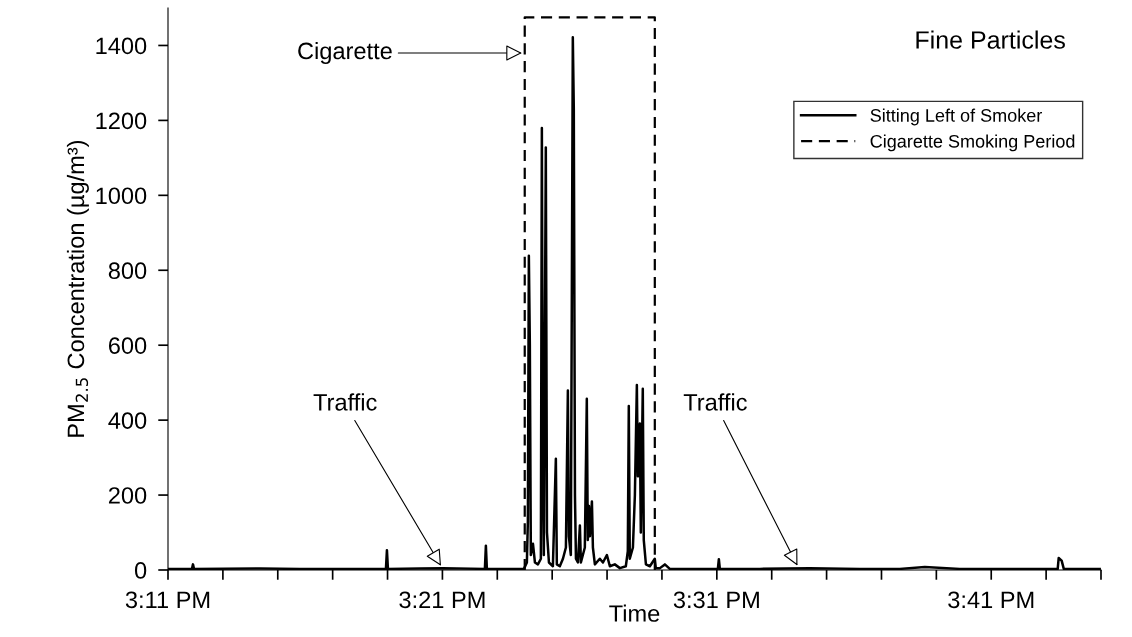  I want to click on y-tick-label: 1400, so click(121, 46).